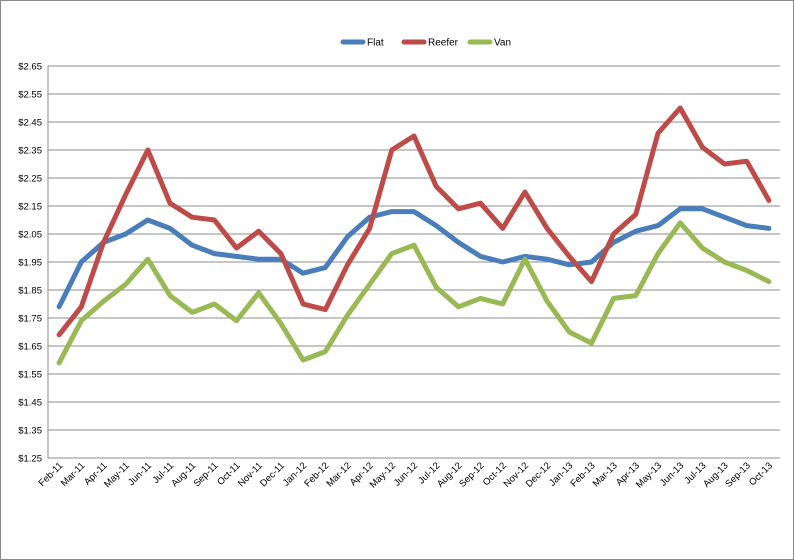 This screenshot has height=560, width=794. What do you see at coordinates (672, 474) in the screenshot?
I see `x-tick-label: Jun-13` at bounding box center [672, 474].